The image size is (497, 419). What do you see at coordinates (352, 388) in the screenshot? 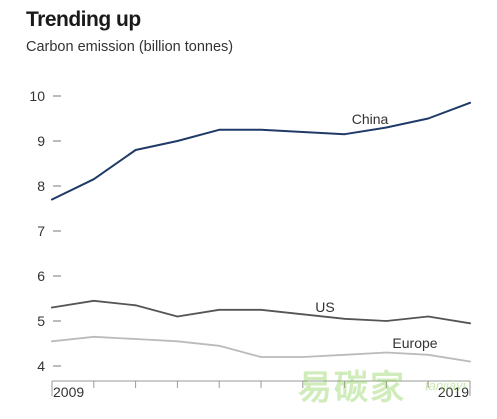
I see `watermark-logo: 易碳家` at bounding box center [352, 388].